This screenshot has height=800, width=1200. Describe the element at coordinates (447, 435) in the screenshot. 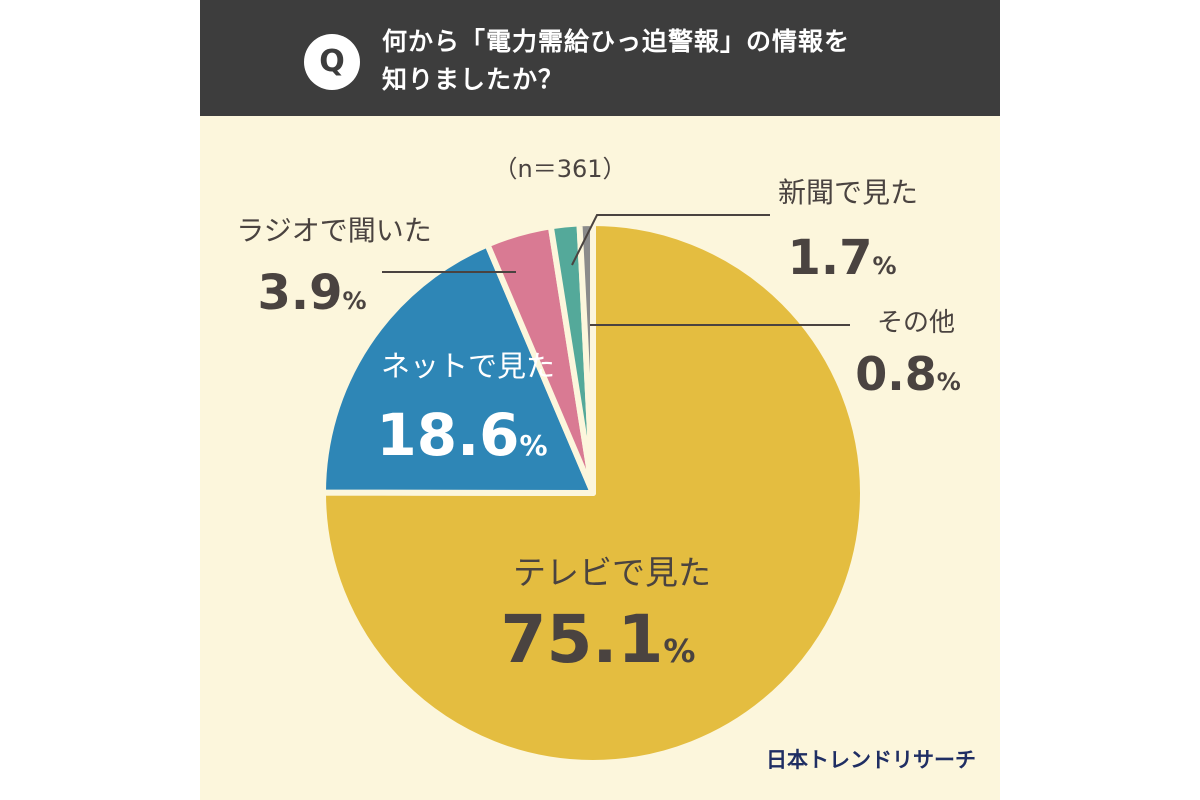

I see `net-value-number: 18.6` at that location.